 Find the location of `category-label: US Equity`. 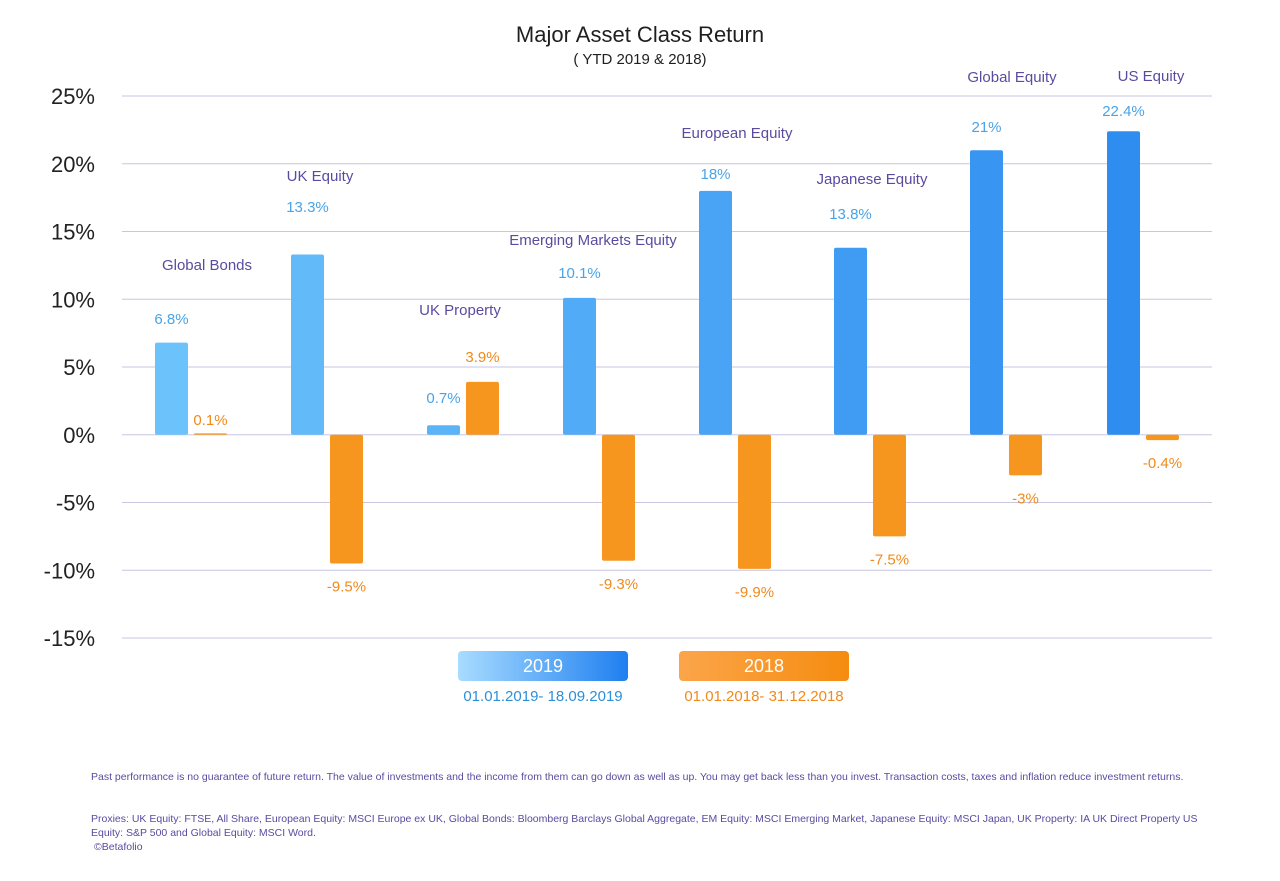

category-label: US Equity is located at coordinates (1151, 76).